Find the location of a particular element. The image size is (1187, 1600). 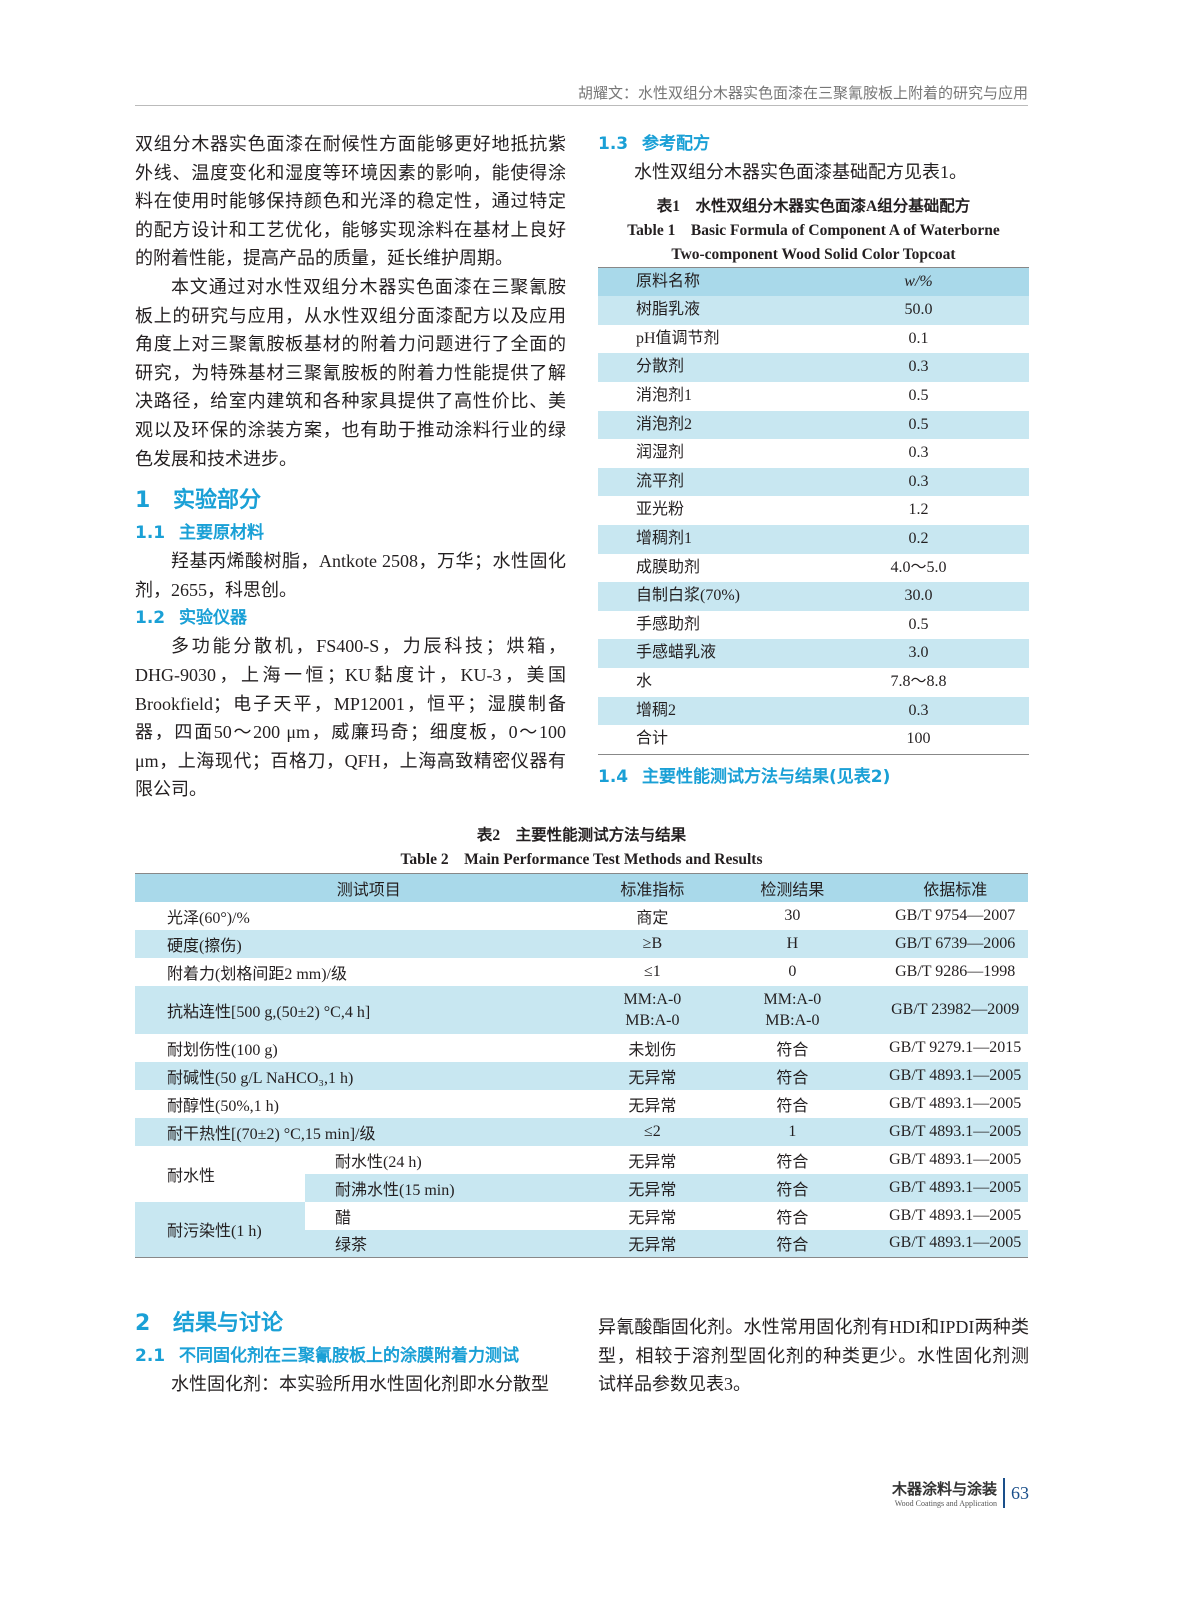

table-cell: H is located at coordinates (792, 943).